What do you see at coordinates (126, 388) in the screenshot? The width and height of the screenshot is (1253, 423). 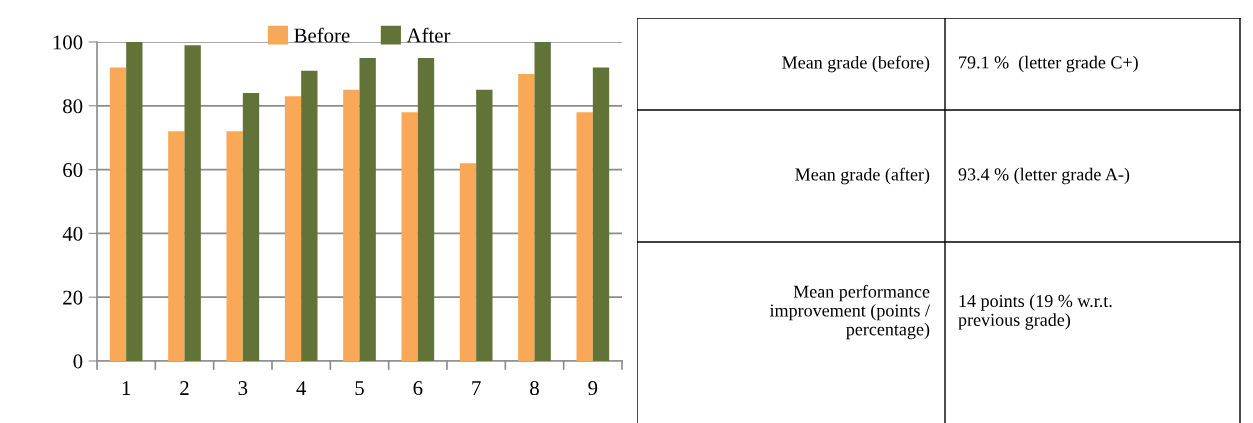 I see `x-tick-label: 1` at bounding box center [126, 388].